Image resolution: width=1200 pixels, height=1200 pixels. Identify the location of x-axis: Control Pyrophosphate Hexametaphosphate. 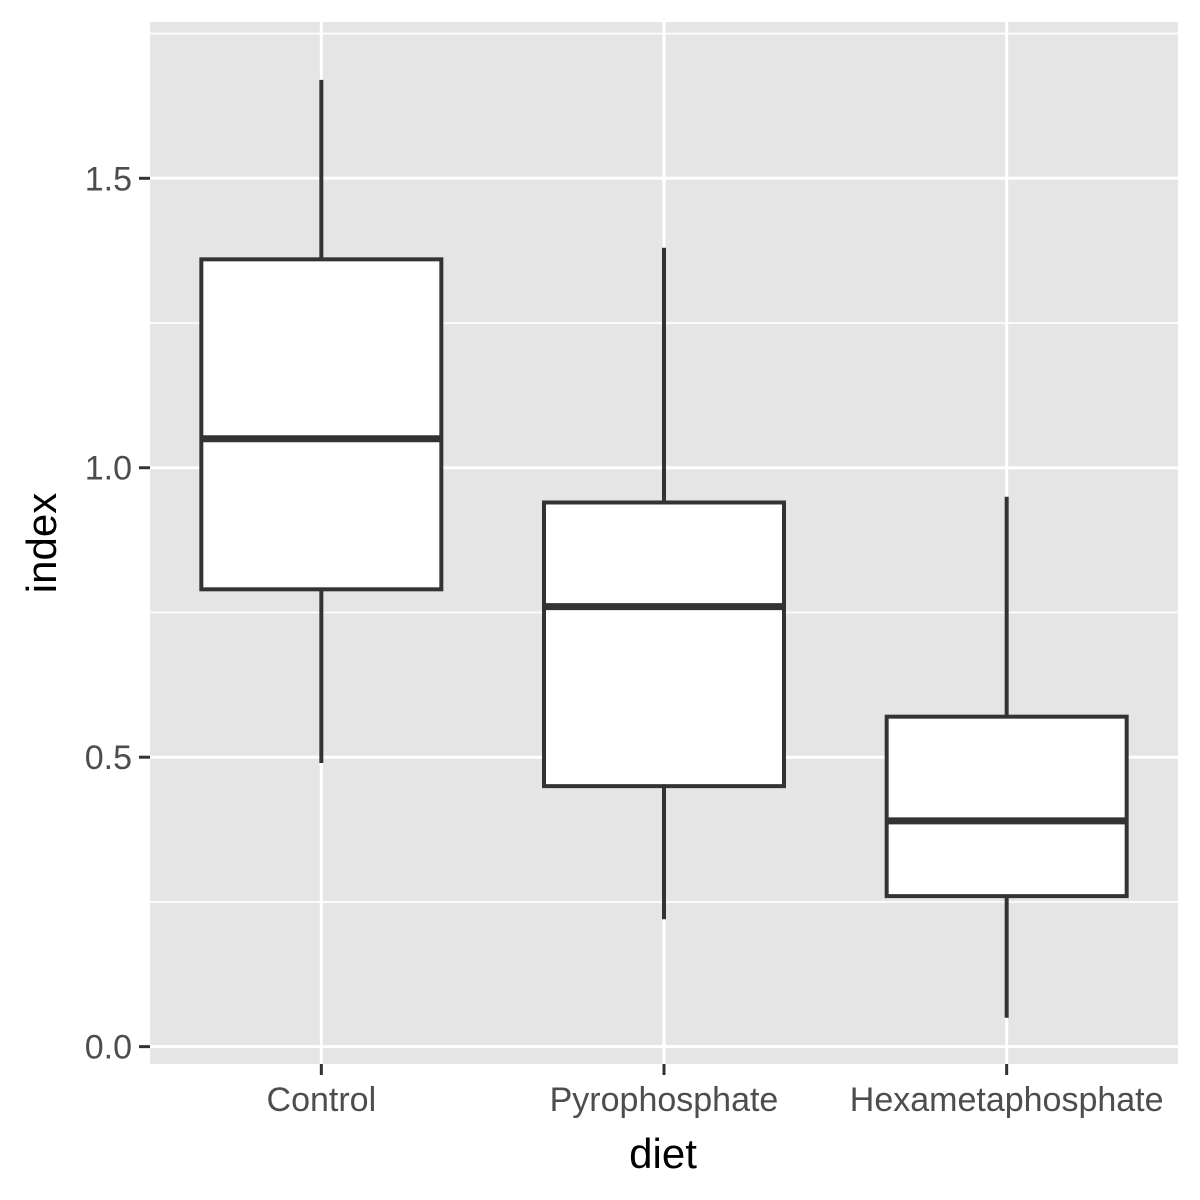
(715, 1091).